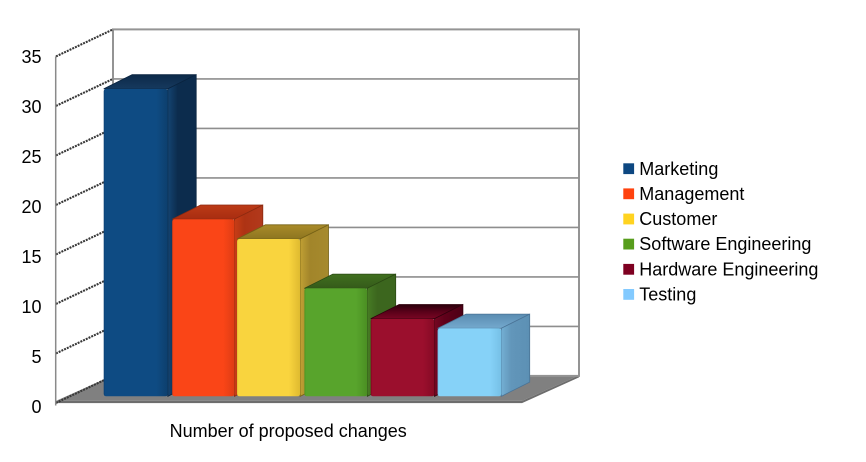  I want to click on svg-text: 5, so click(36, 357).